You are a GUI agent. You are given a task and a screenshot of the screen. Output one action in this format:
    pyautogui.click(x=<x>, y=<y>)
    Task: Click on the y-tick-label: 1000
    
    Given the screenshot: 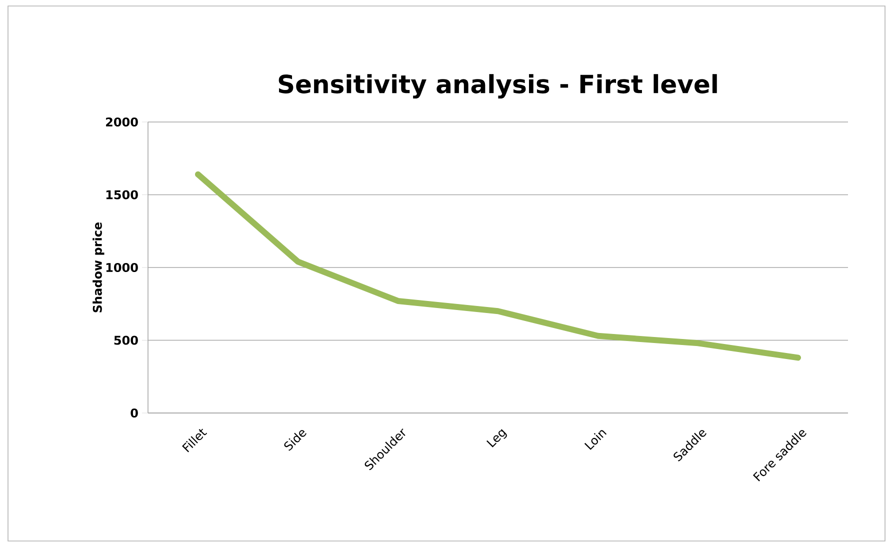 What is the action you would take?
    pyautogui.click(x=122, y=267)
    